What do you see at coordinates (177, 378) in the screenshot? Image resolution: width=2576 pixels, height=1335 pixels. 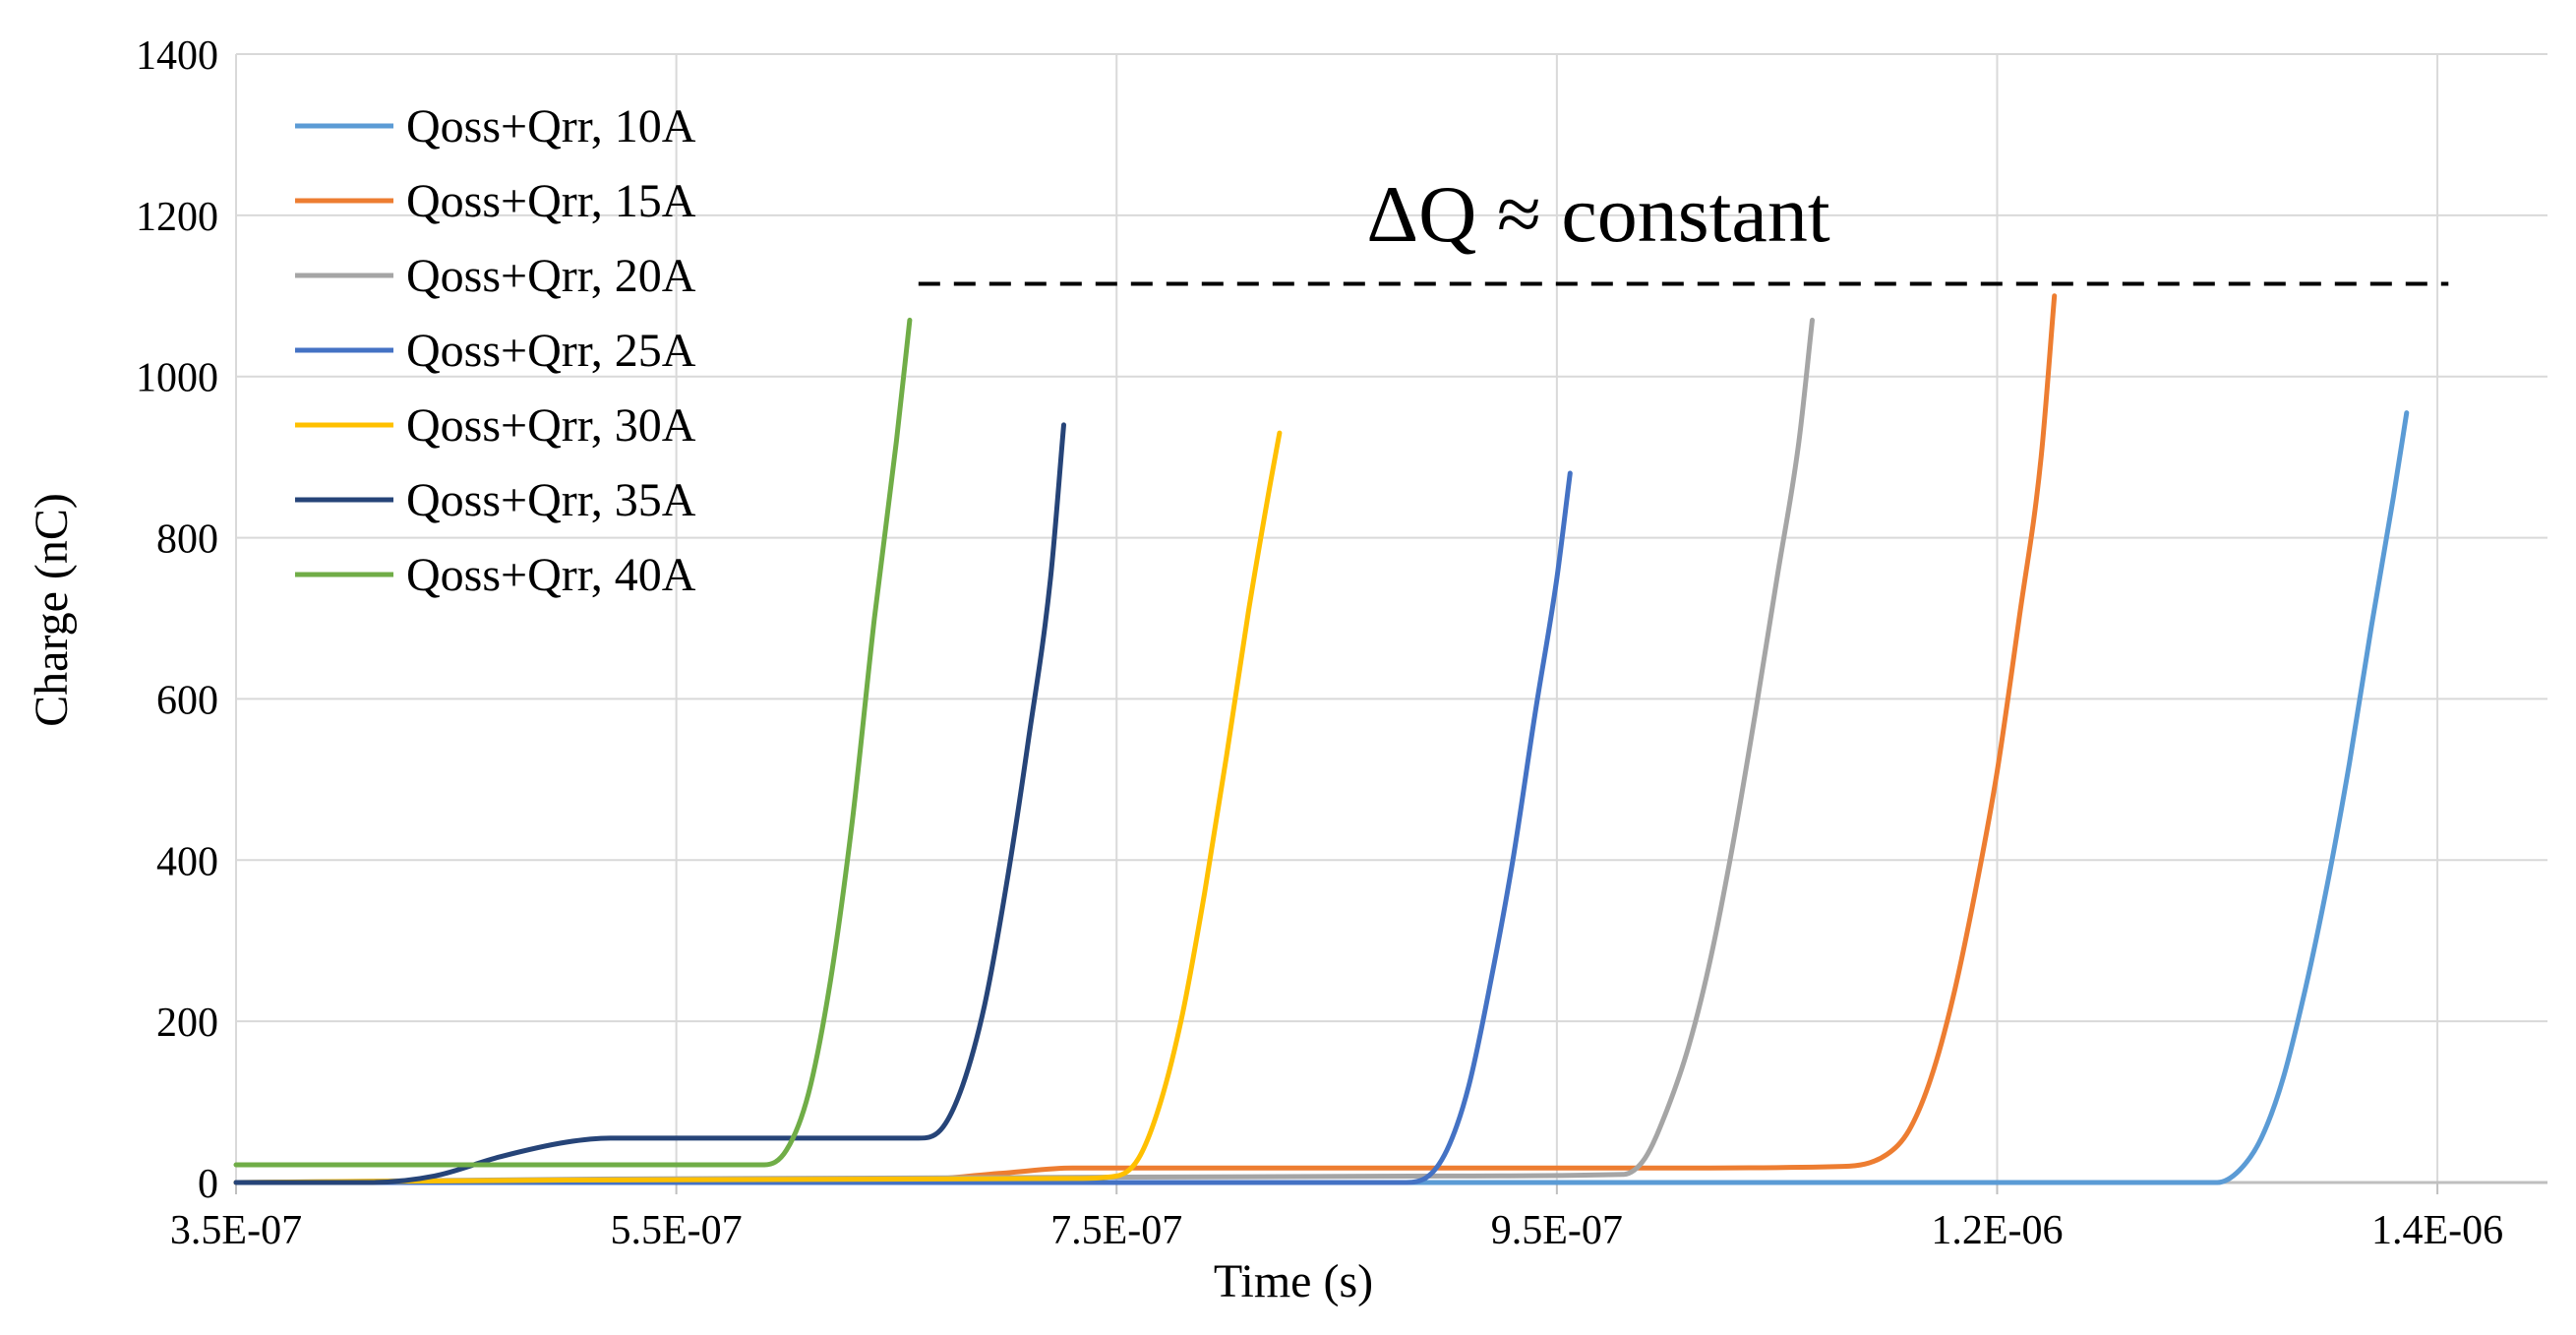 I see `y-tick-label: 1000` at bounding box center [177, 378].